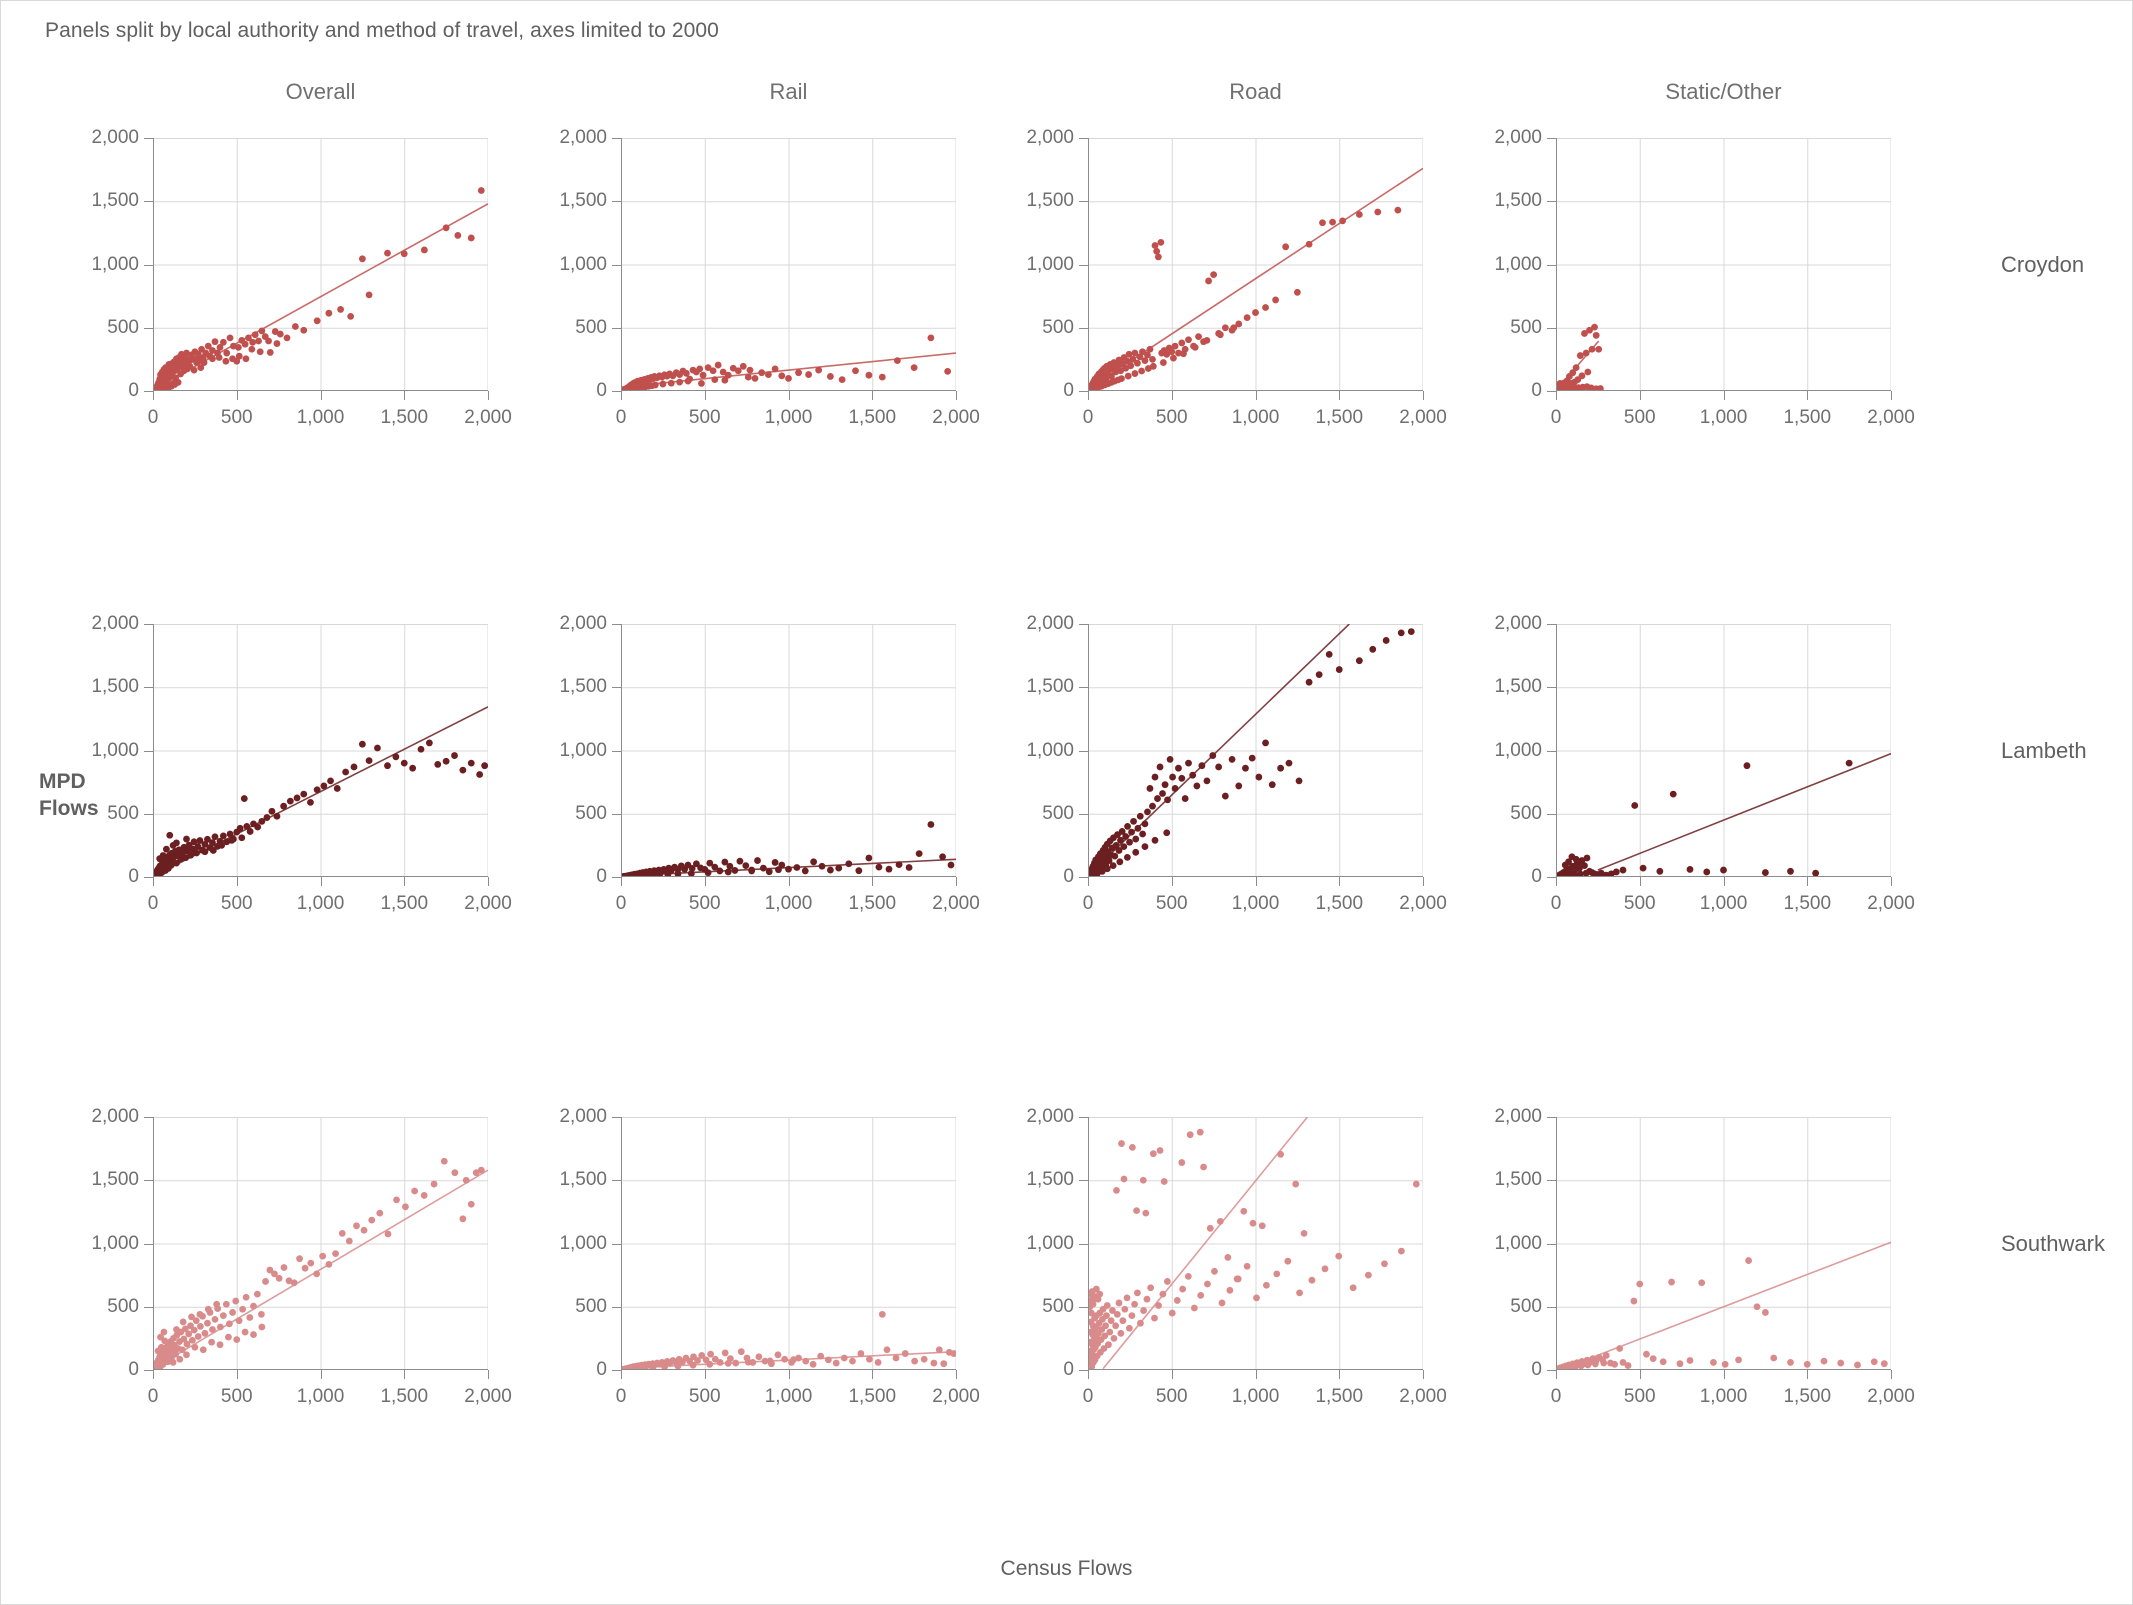 Image resolution: width=2133 pixels, height=1605 pixels. I want to click on panel-southwark-overall, so click(320, 1243).